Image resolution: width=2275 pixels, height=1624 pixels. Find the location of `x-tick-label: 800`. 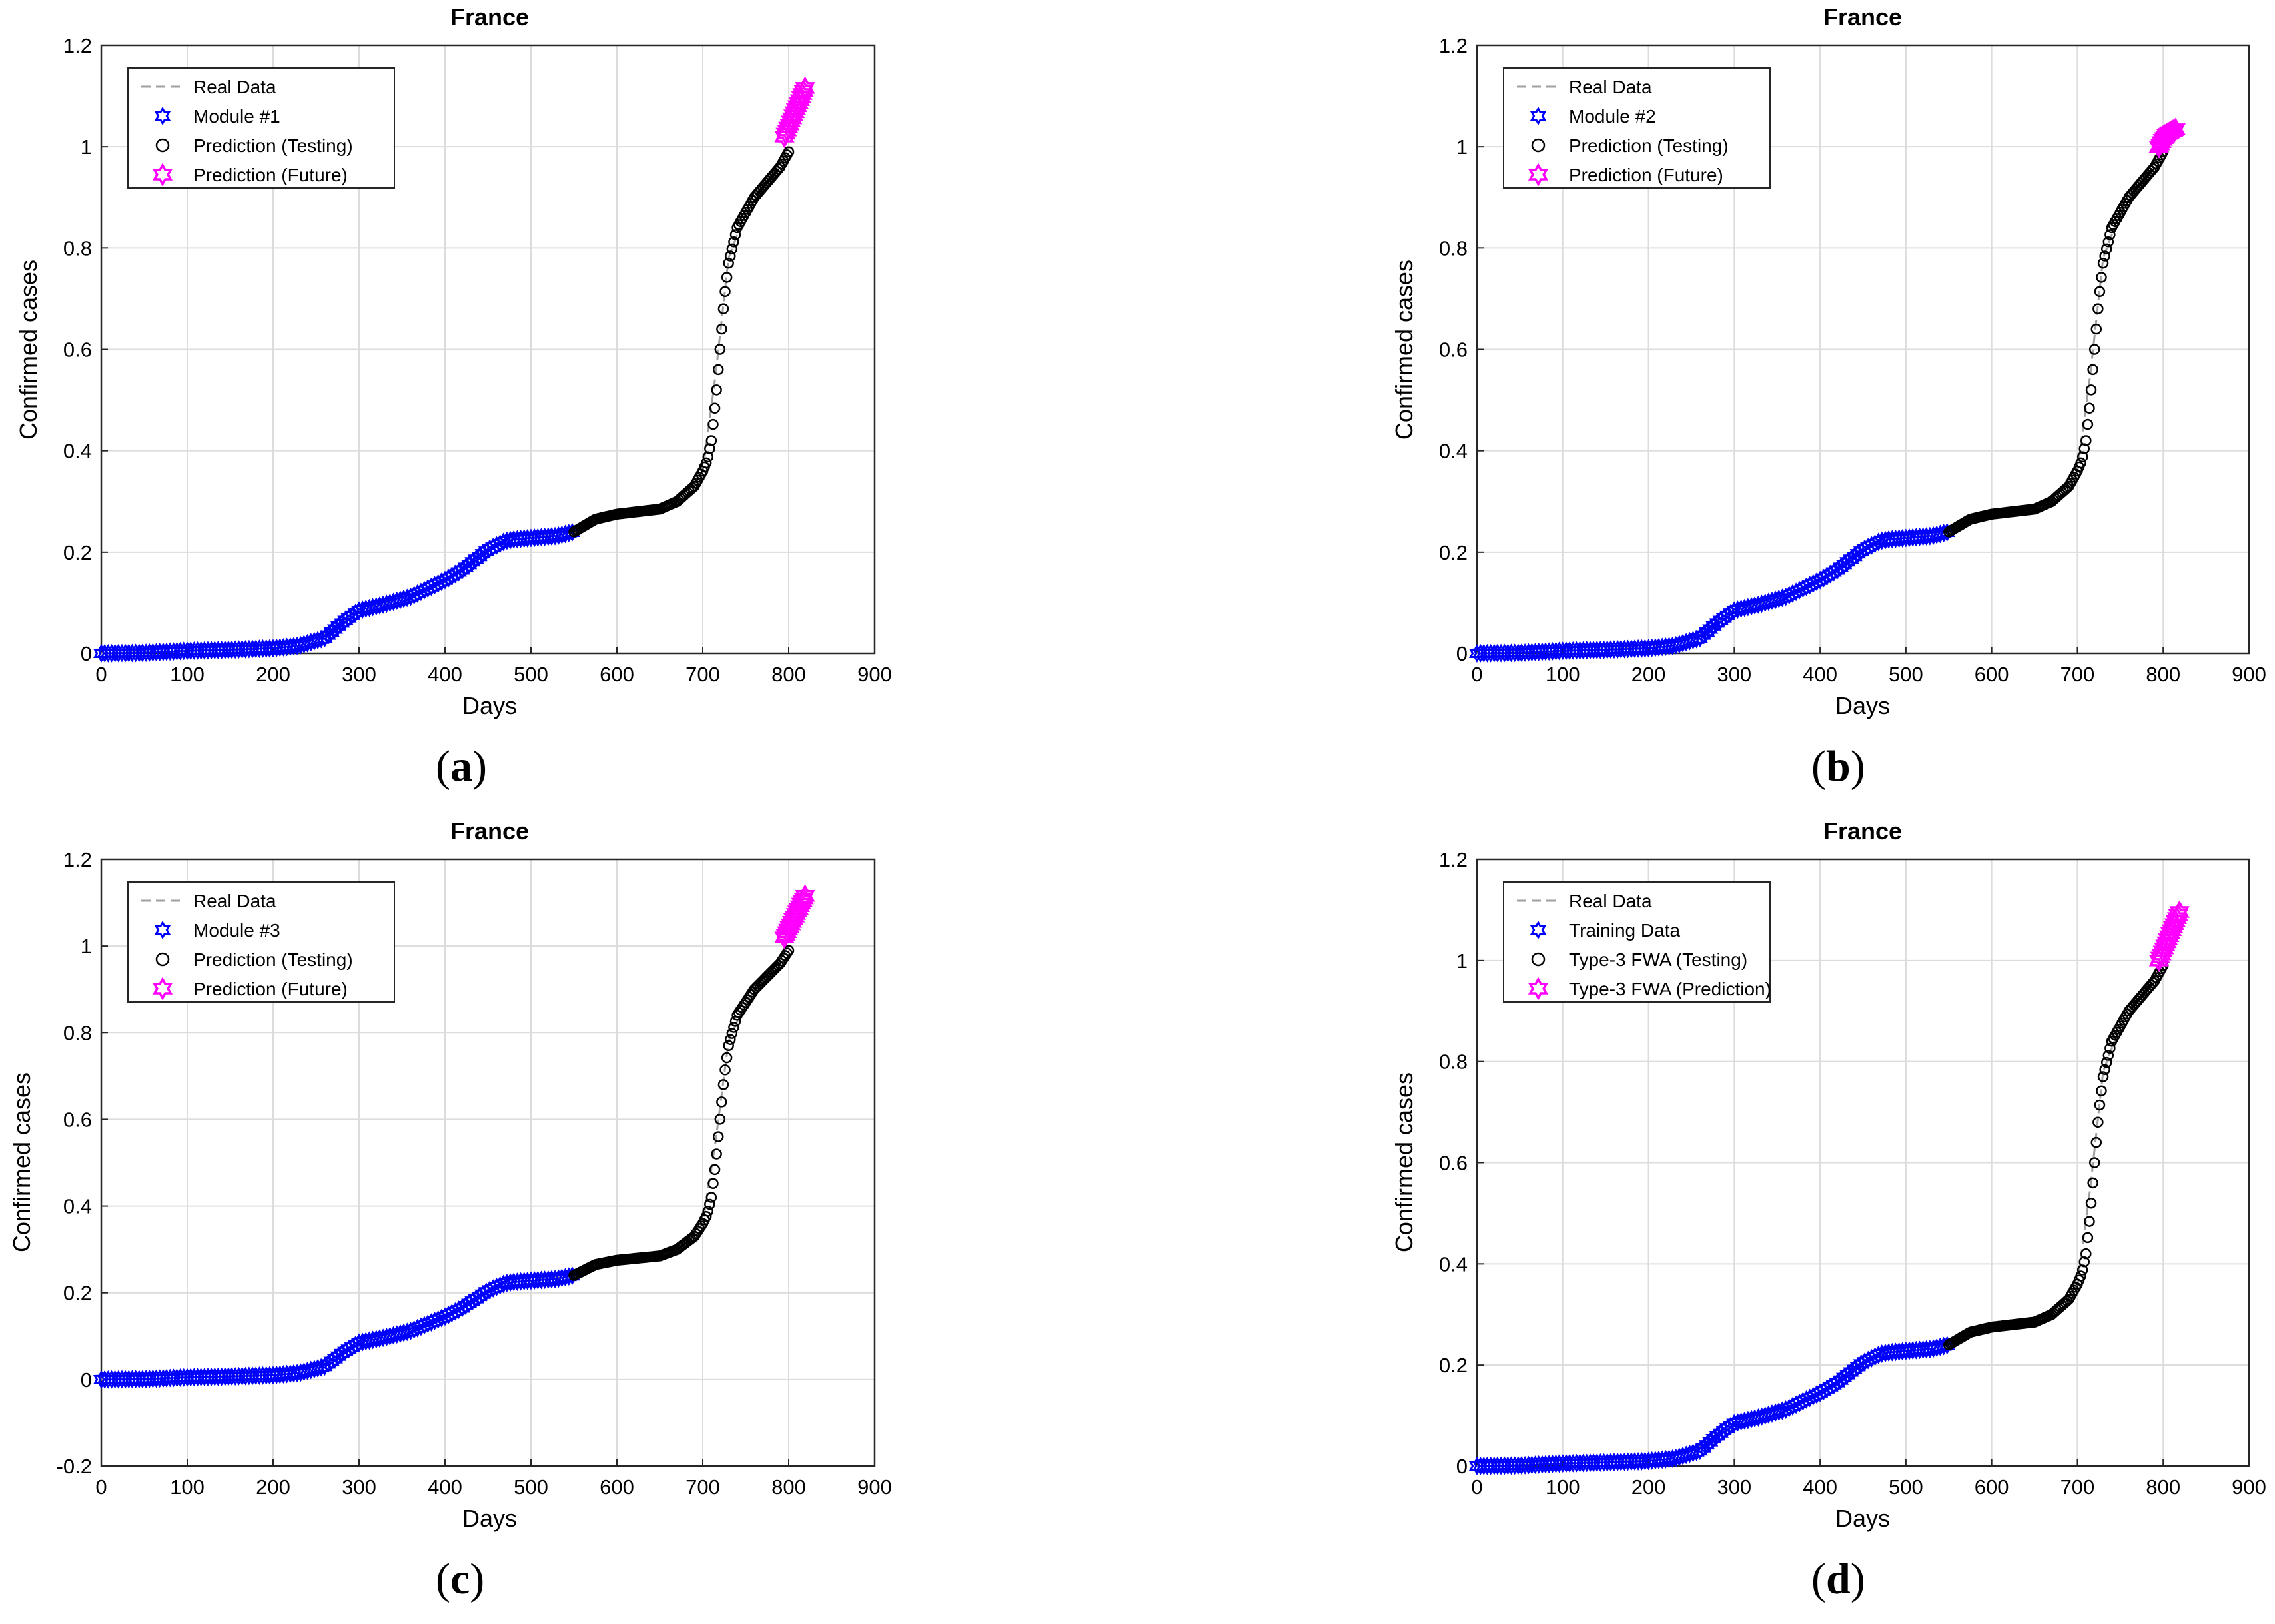

x-tick-label: 800 is located at coordinates (788, 1487).